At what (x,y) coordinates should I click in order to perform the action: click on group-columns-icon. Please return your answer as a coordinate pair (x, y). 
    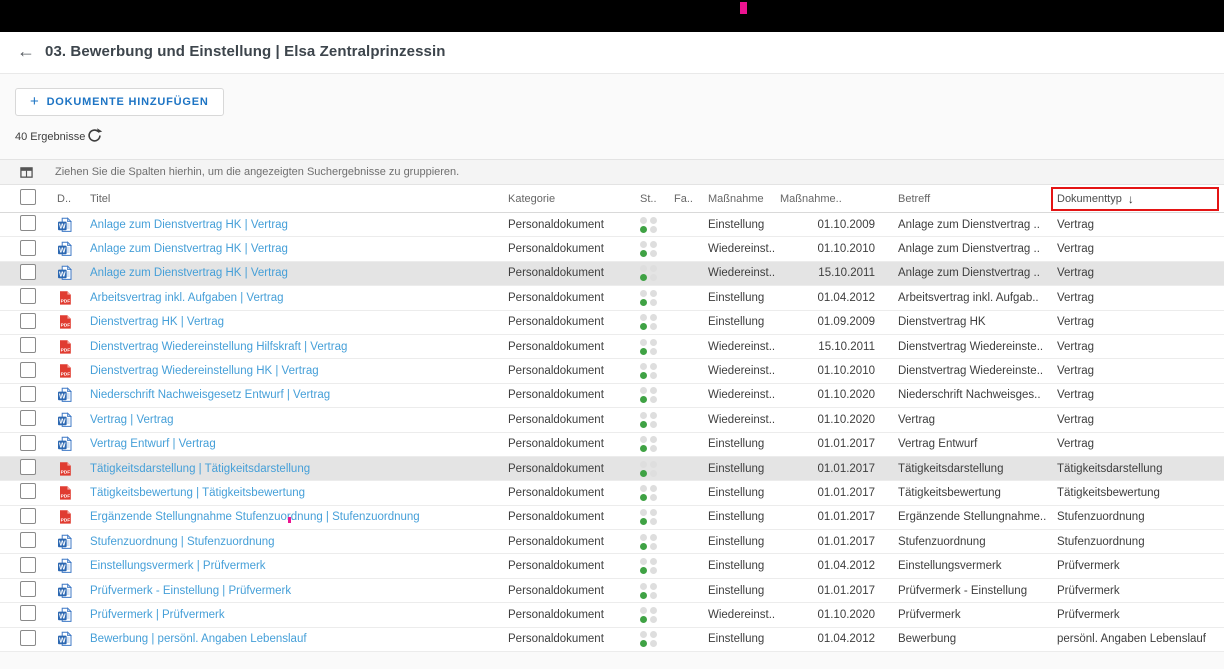
    Looking at the image, I should click on (26, 172).